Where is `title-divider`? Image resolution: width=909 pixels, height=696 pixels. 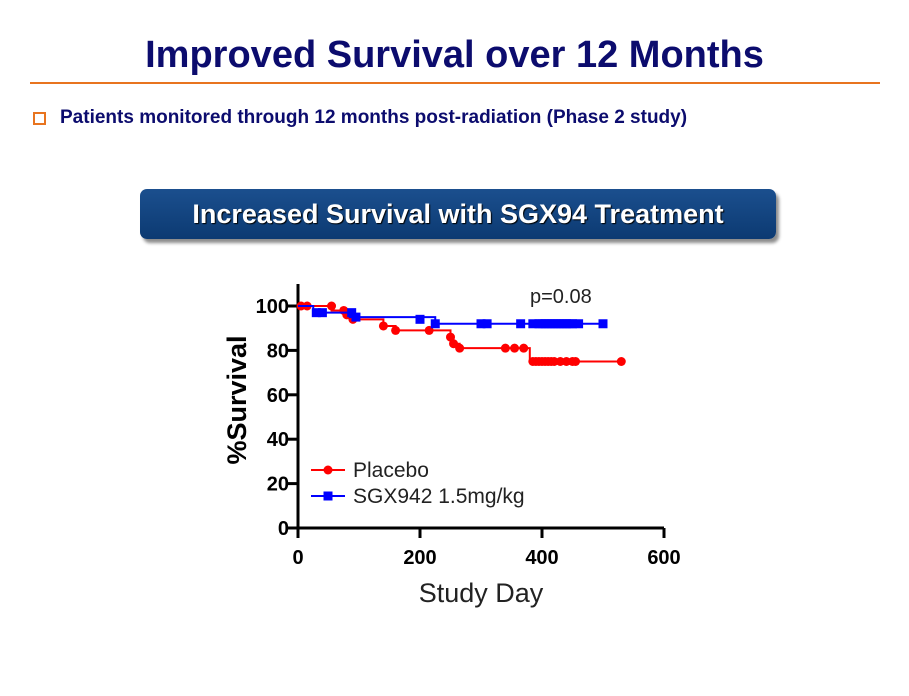 title-divider is located at coordinates (455, 83).